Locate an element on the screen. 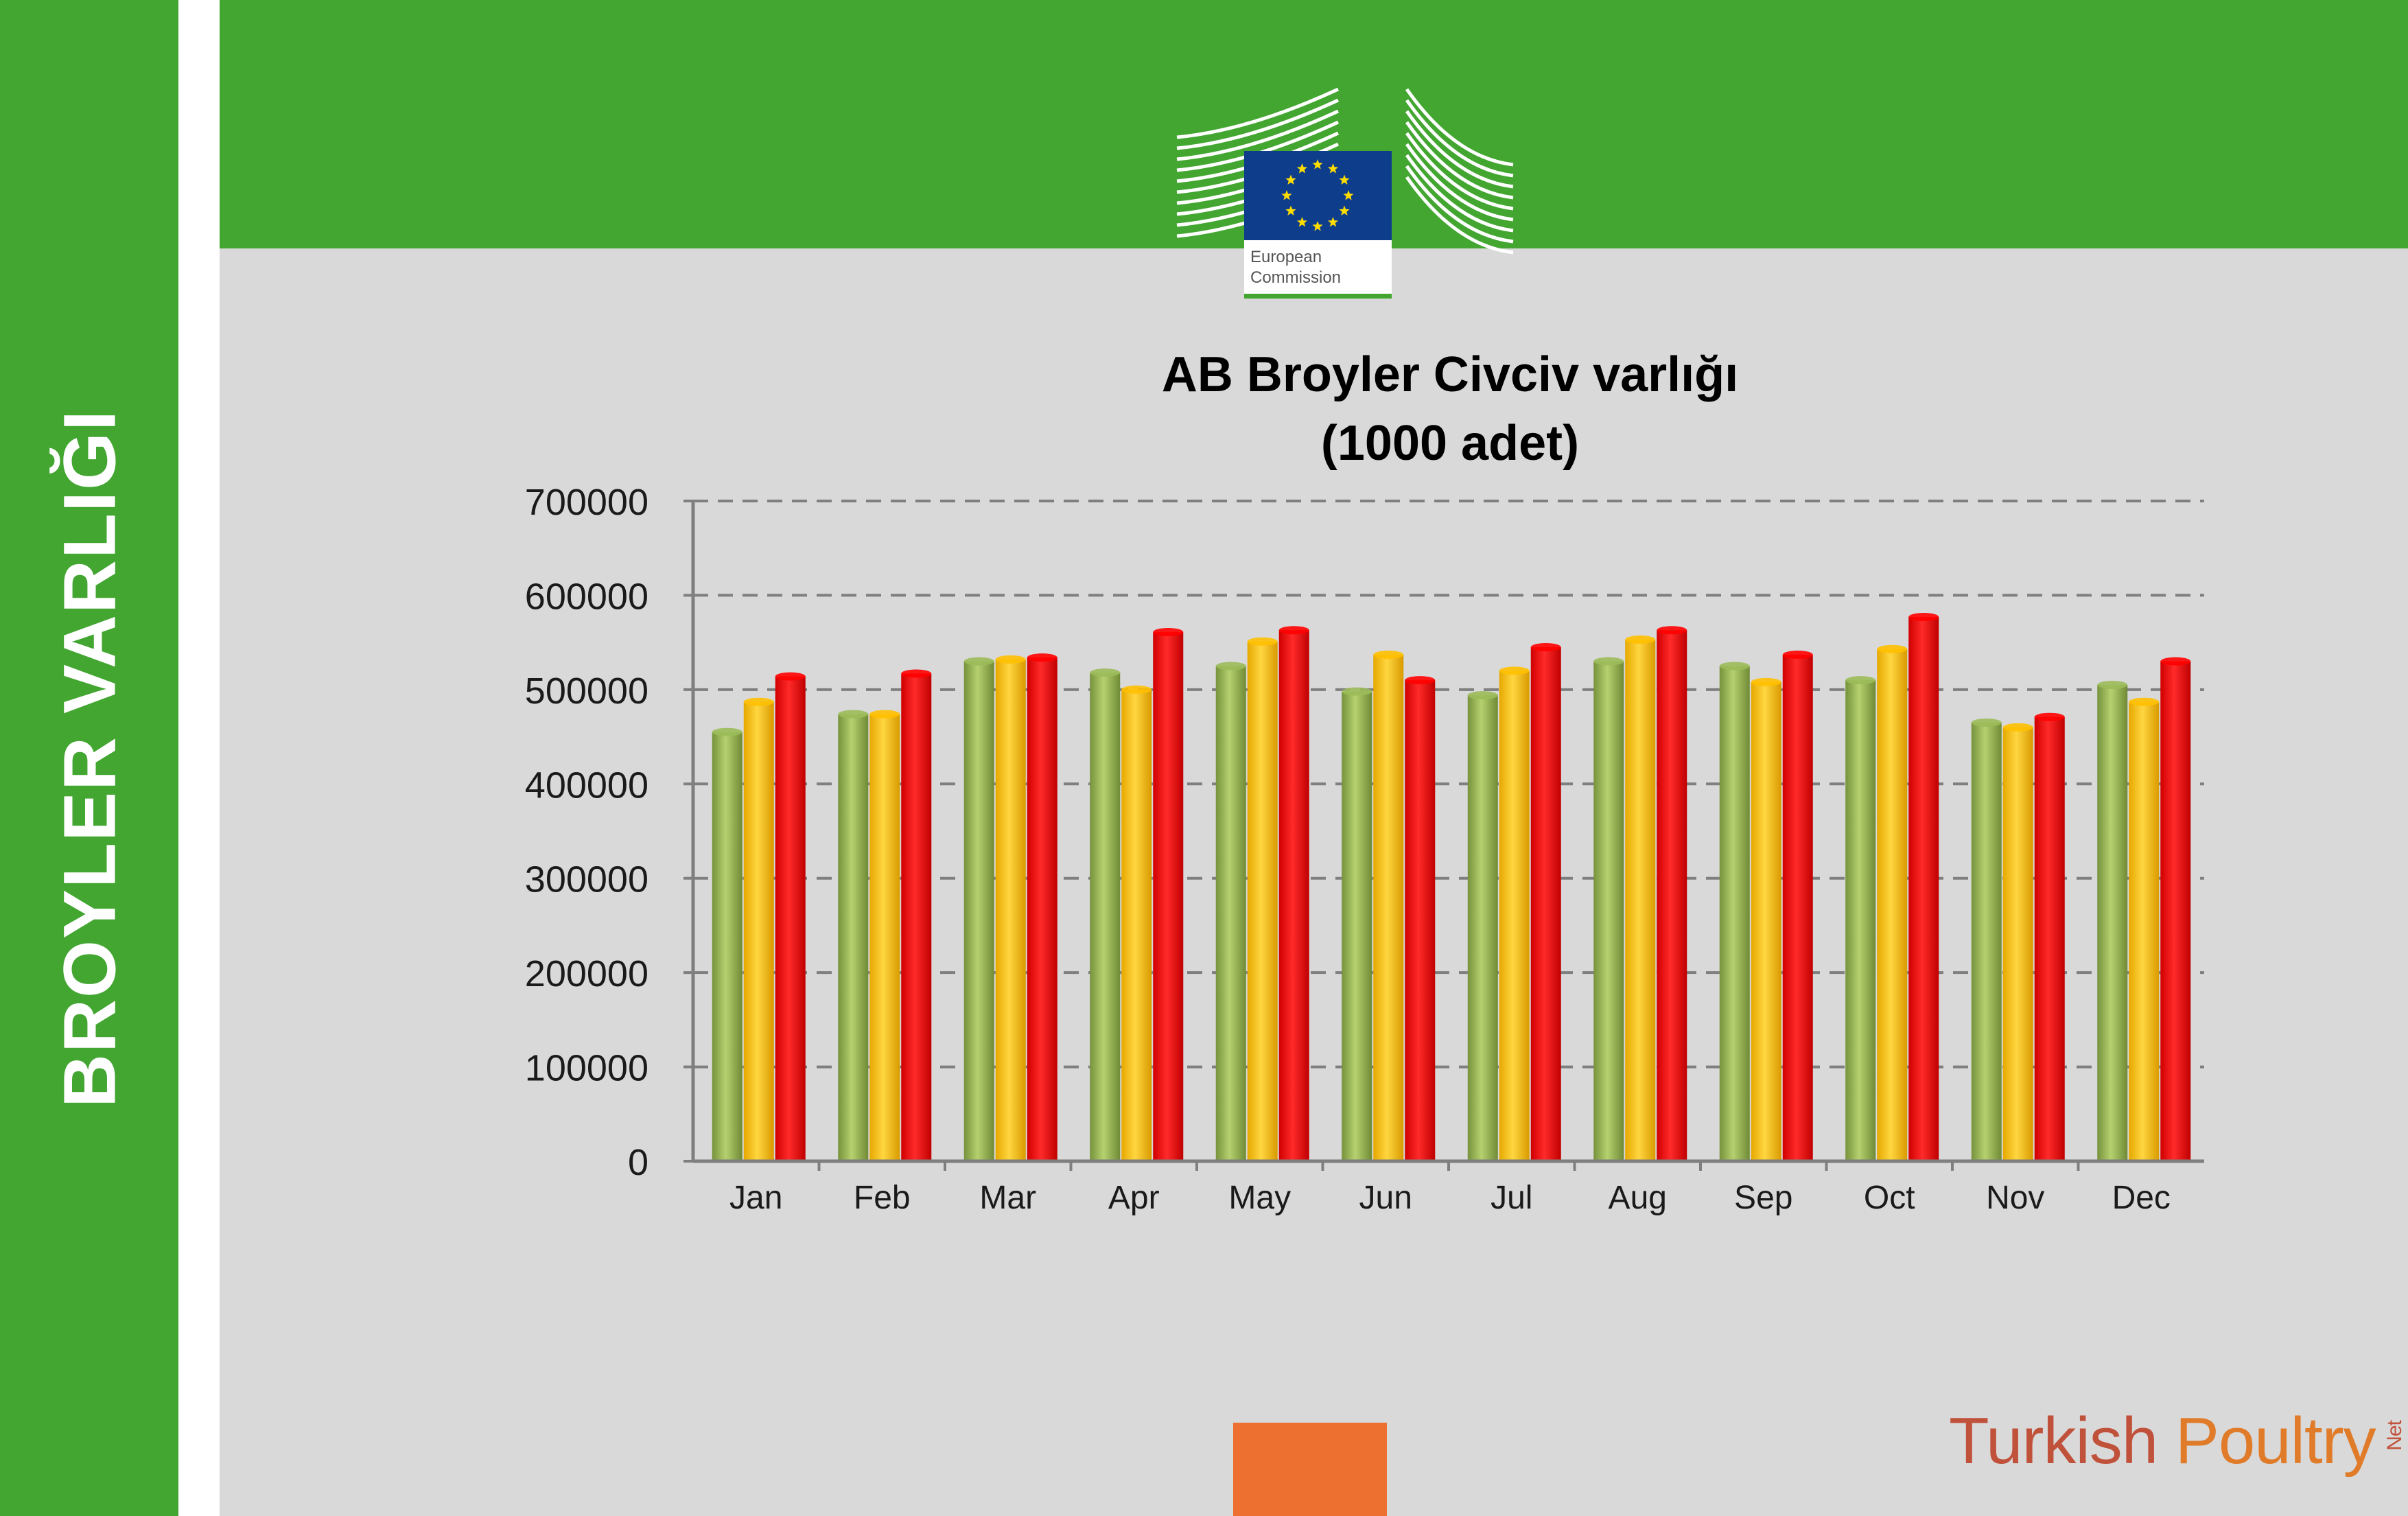 Image resolution: width=2408 pixels, height=1516 pixels. y-tick-label: 600000 is located at coordinates (586, 596).